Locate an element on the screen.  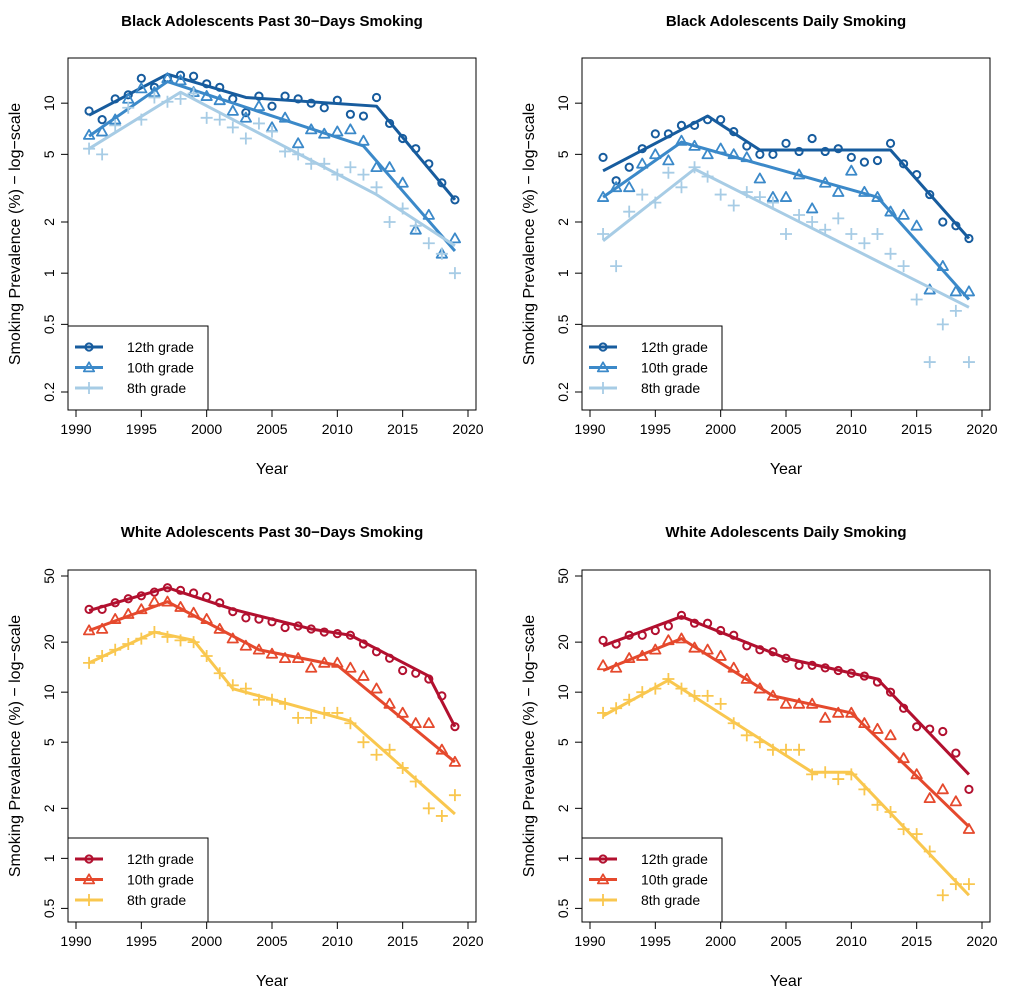
x-tick-label: 2010 is located at coordinates (337, 429).